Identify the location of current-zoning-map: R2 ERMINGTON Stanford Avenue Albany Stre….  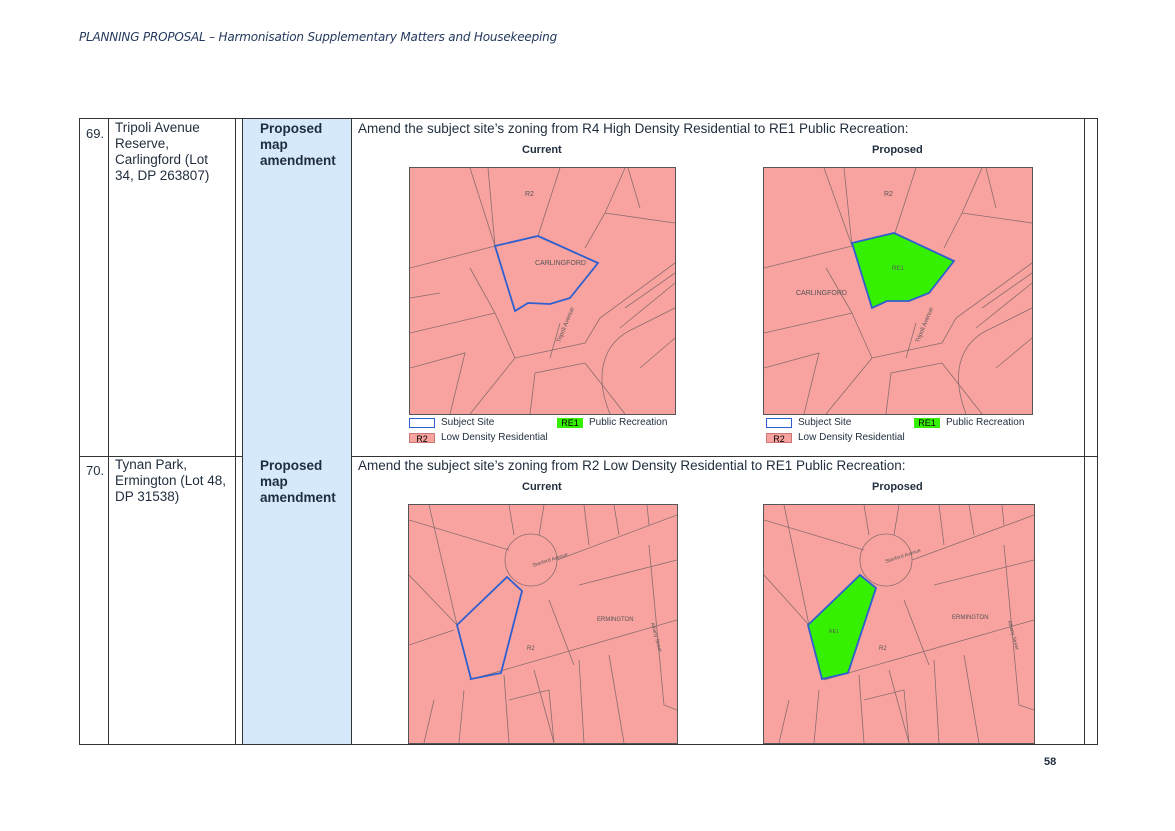
(543, 624).